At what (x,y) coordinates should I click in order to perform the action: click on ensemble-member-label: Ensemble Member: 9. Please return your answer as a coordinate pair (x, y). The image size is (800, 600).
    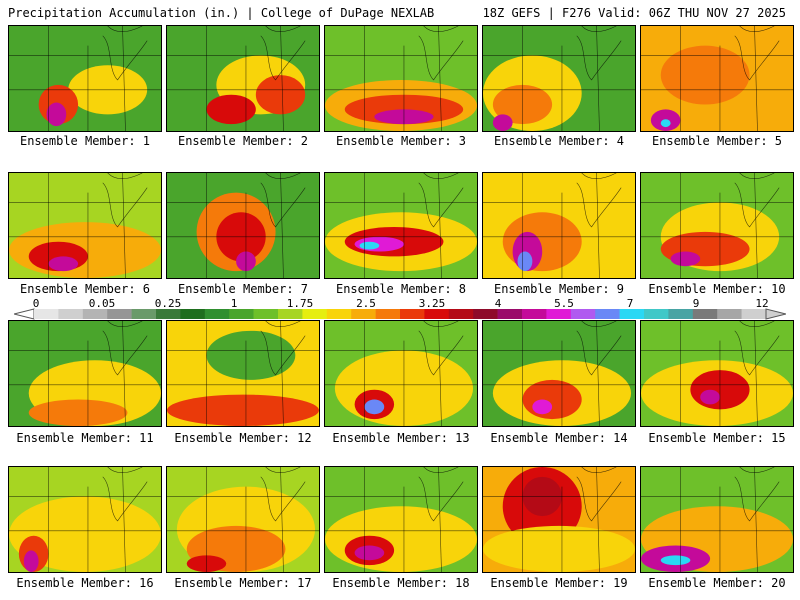
    Looking at the image, I should click on (559, 289).